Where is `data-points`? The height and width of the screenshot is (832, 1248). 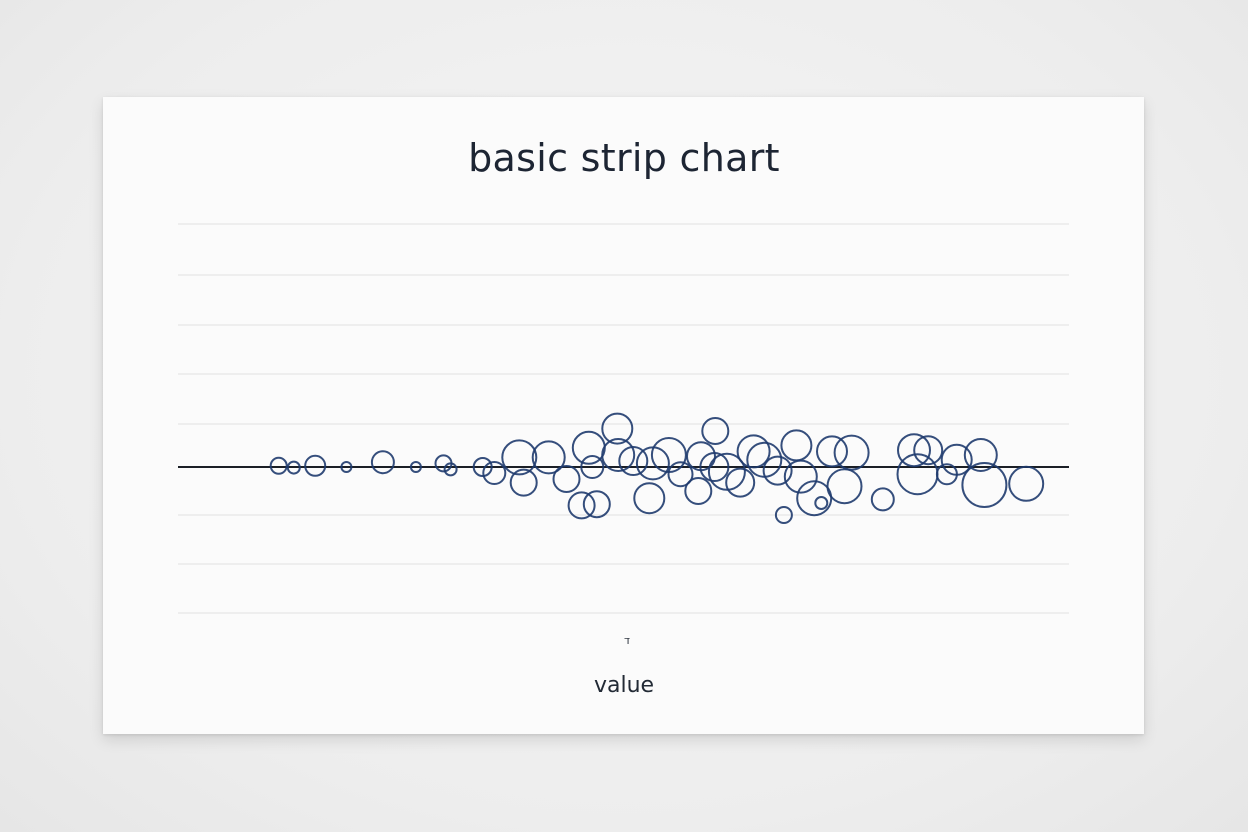
data-points is located at coordinates (657, 468).